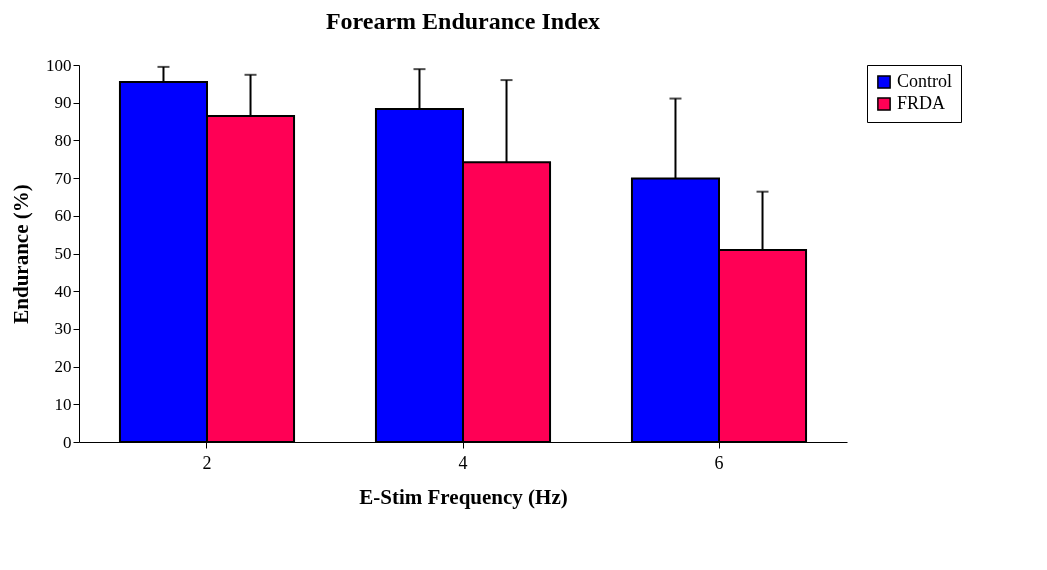 Image resolution: width=1047 pixels, height=570 pixels. Describe the element at coordinates (59, 65) in the screenshot. I see `y-tick-label: 100` at that location.